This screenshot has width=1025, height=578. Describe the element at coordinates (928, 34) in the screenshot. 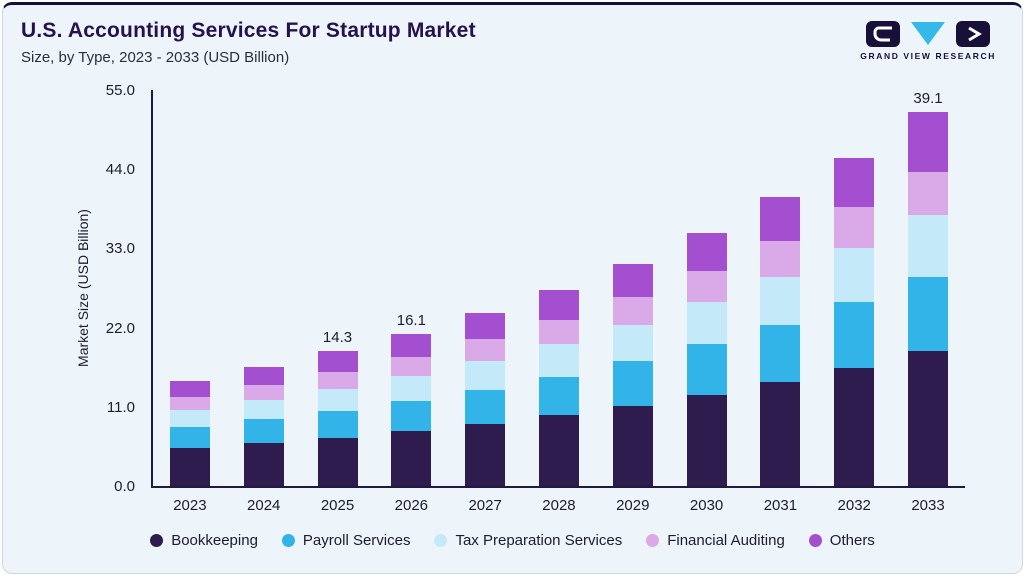

I see `logo-mark-icon` at that location.